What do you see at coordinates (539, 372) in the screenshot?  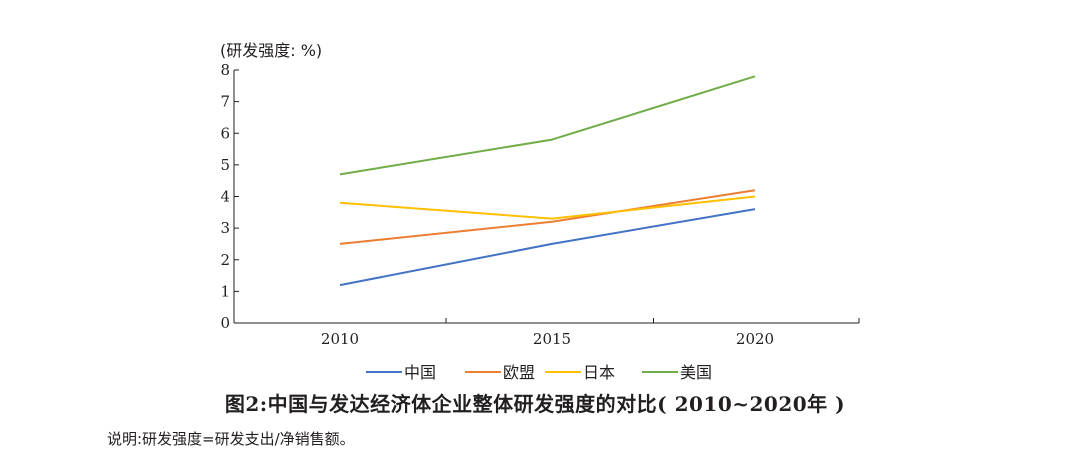 I see `legend: 中国 欧盟 日本 美国` at bounding box center [539, 372].